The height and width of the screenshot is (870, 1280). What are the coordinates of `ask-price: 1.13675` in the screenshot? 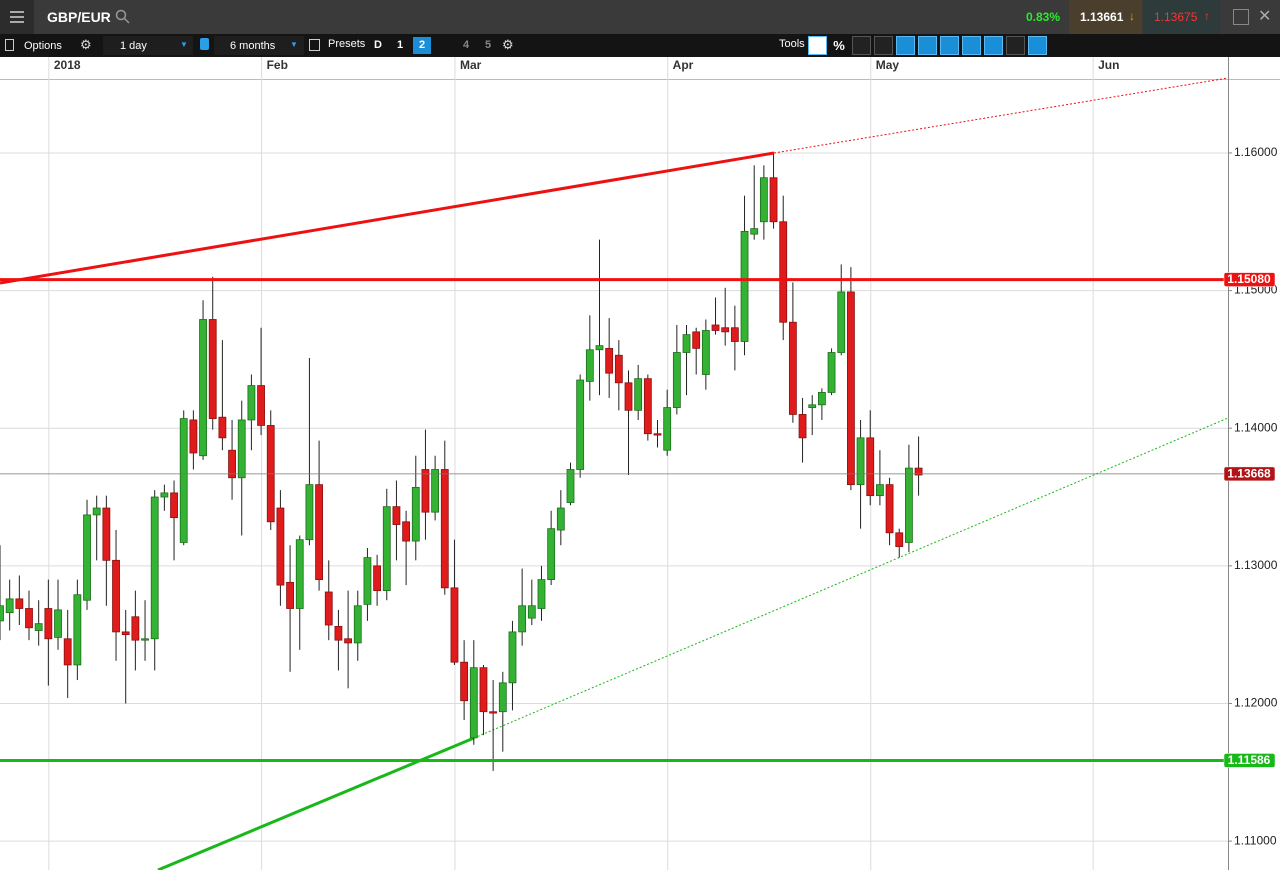 It's located at (1176, 17).